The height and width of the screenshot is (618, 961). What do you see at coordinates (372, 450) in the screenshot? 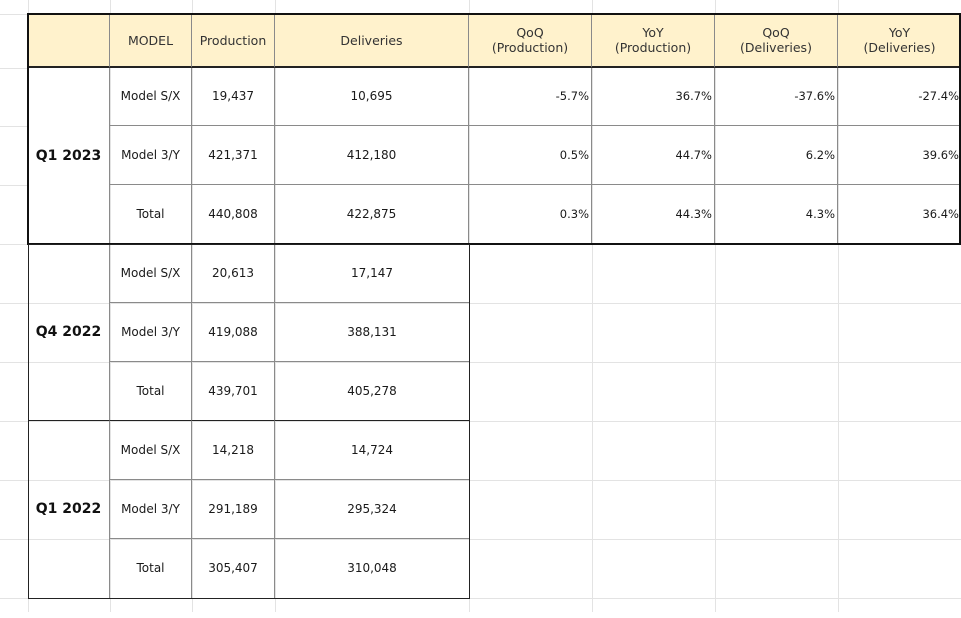
I see `deliveries-cell: 14,724` at bounding box center [372, 450].